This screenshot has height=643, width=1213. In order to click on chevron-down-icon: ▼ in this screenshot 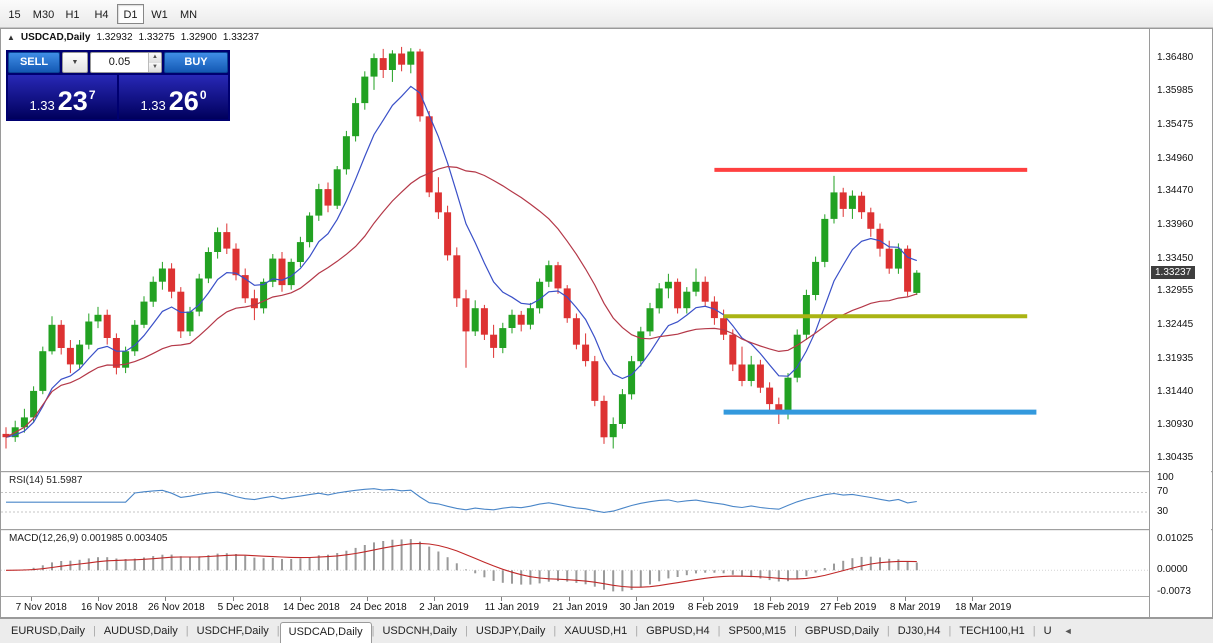, I will do `click(75, 62)`.